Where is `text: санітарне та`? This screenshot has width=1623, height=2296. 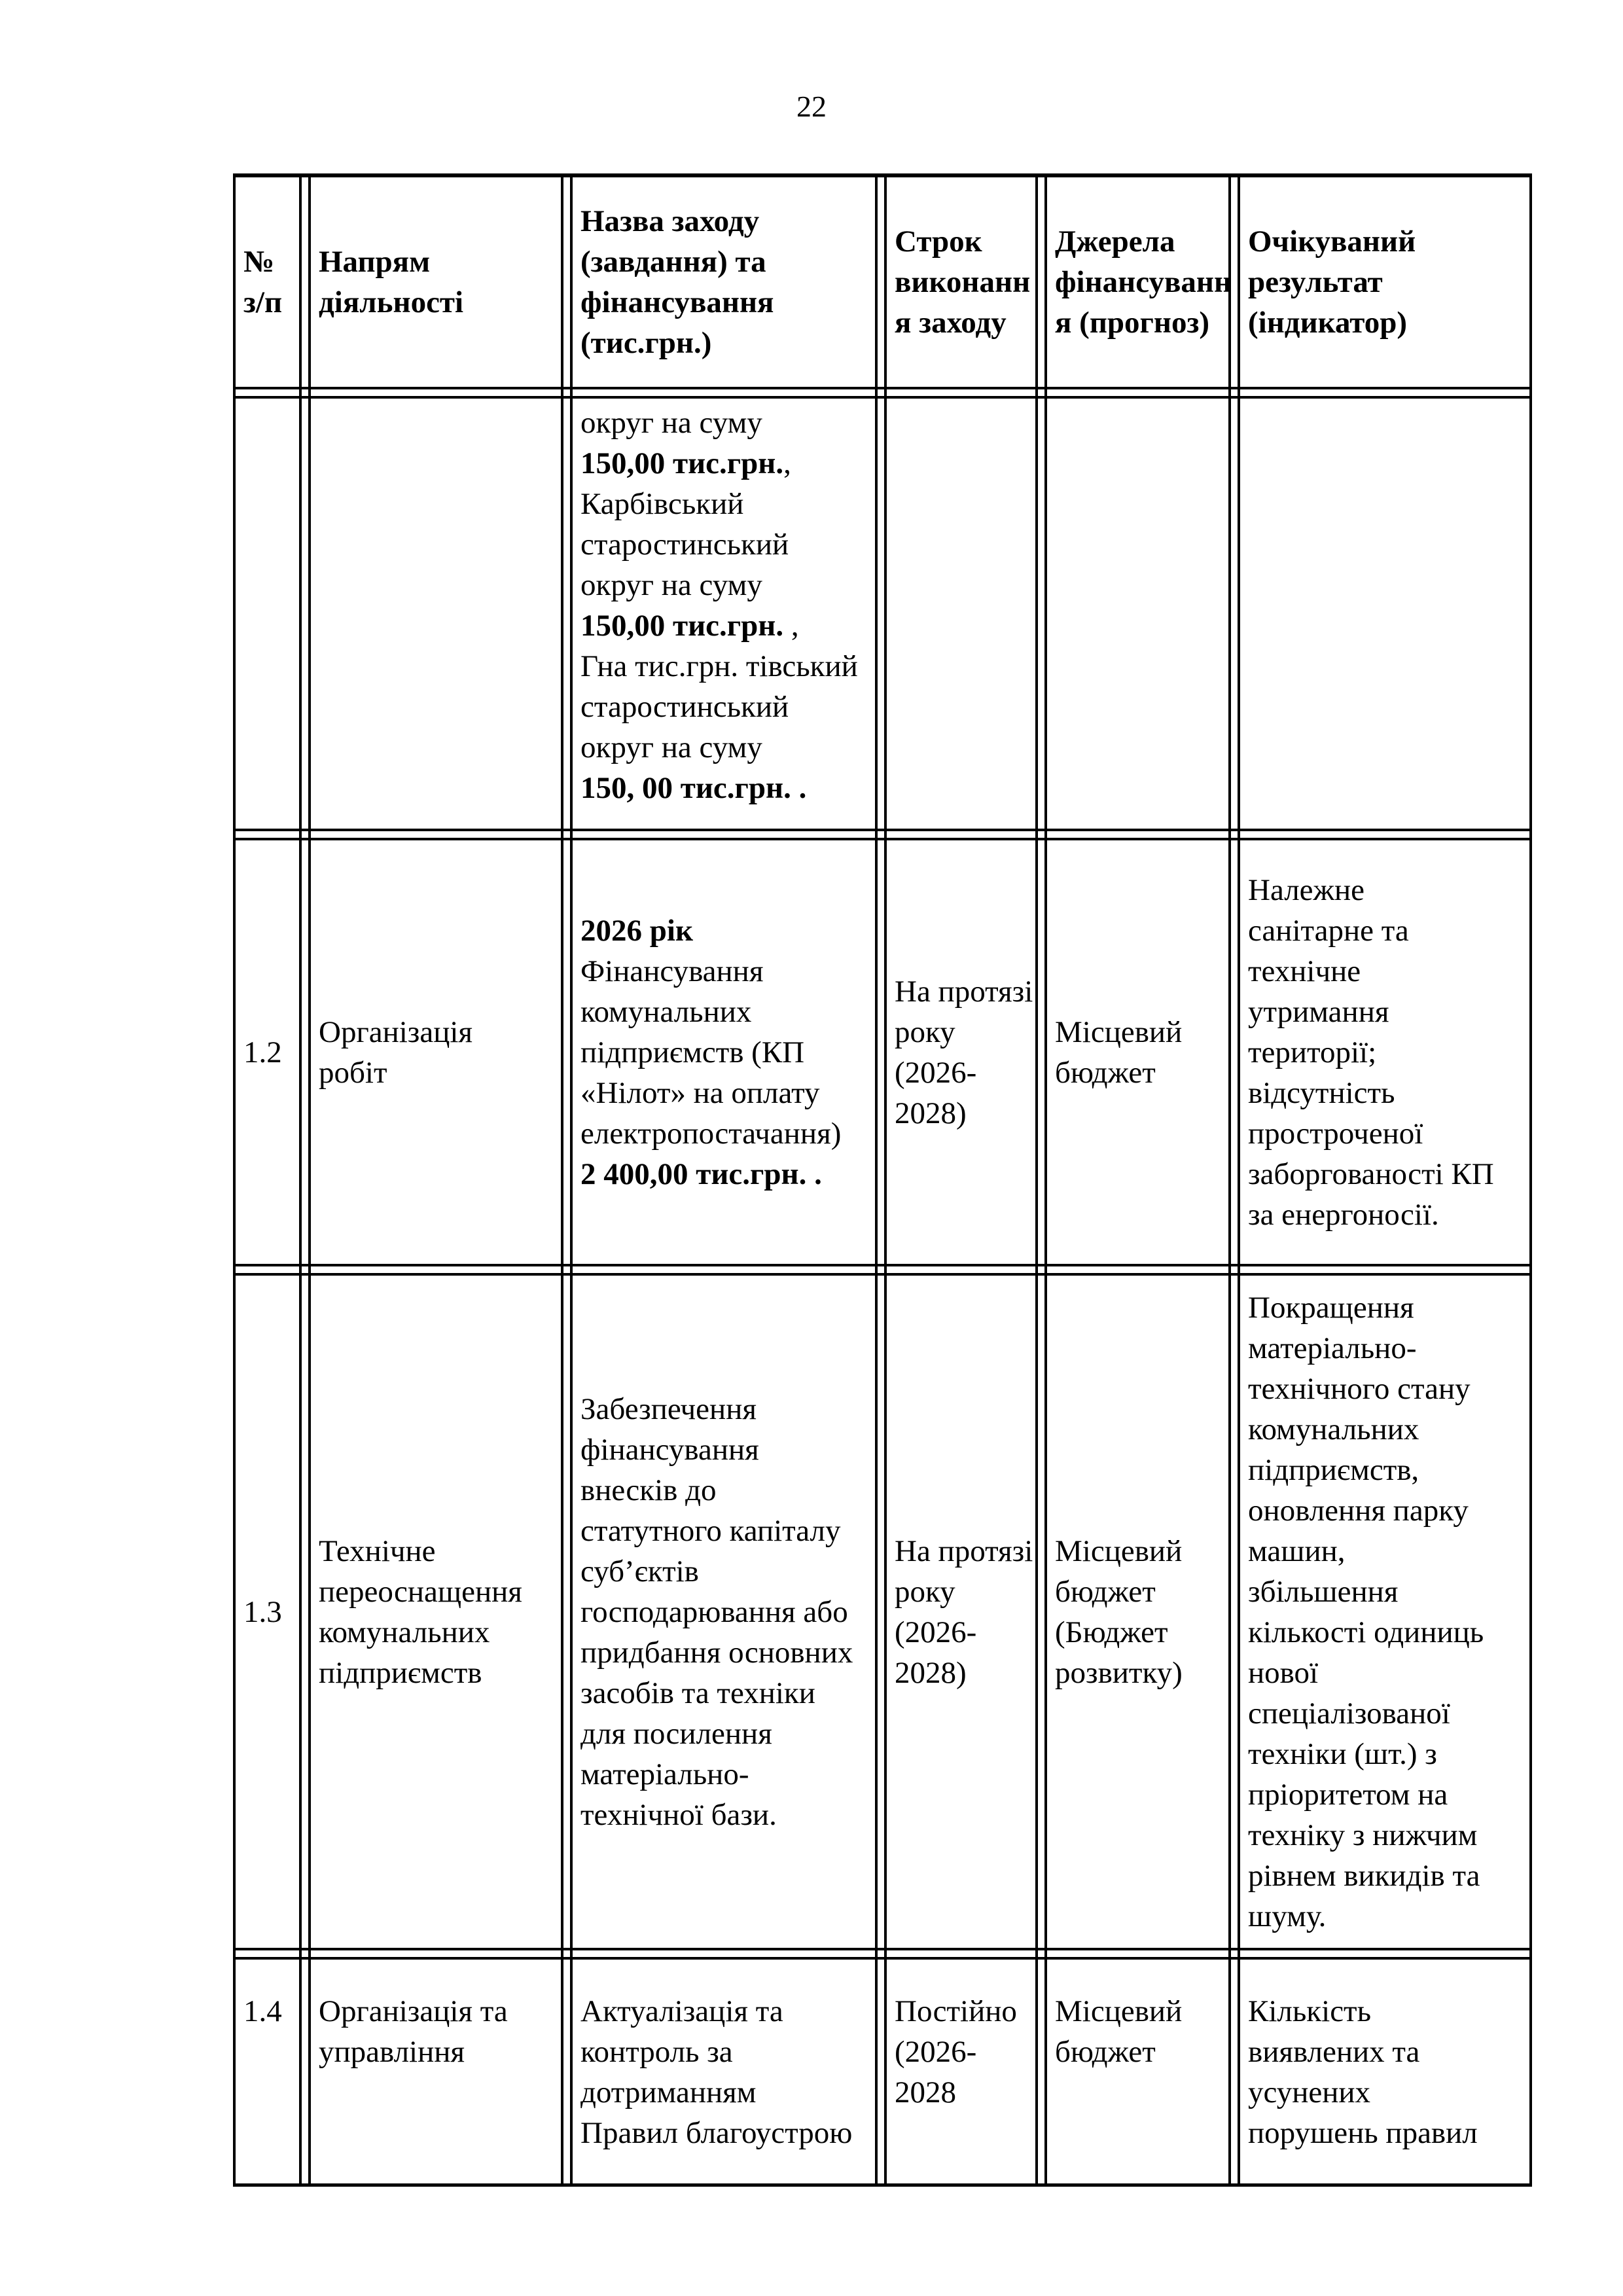
text: санітарне та is located at coordinates (1328, 930).